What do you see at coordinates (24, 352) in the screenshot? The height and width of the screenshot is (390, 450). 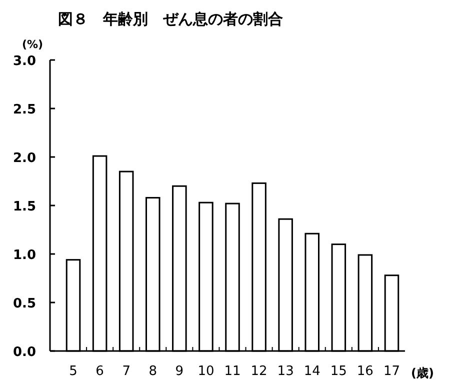 I see `y-tick-label: 0.0` at bounding box center [24, 352].